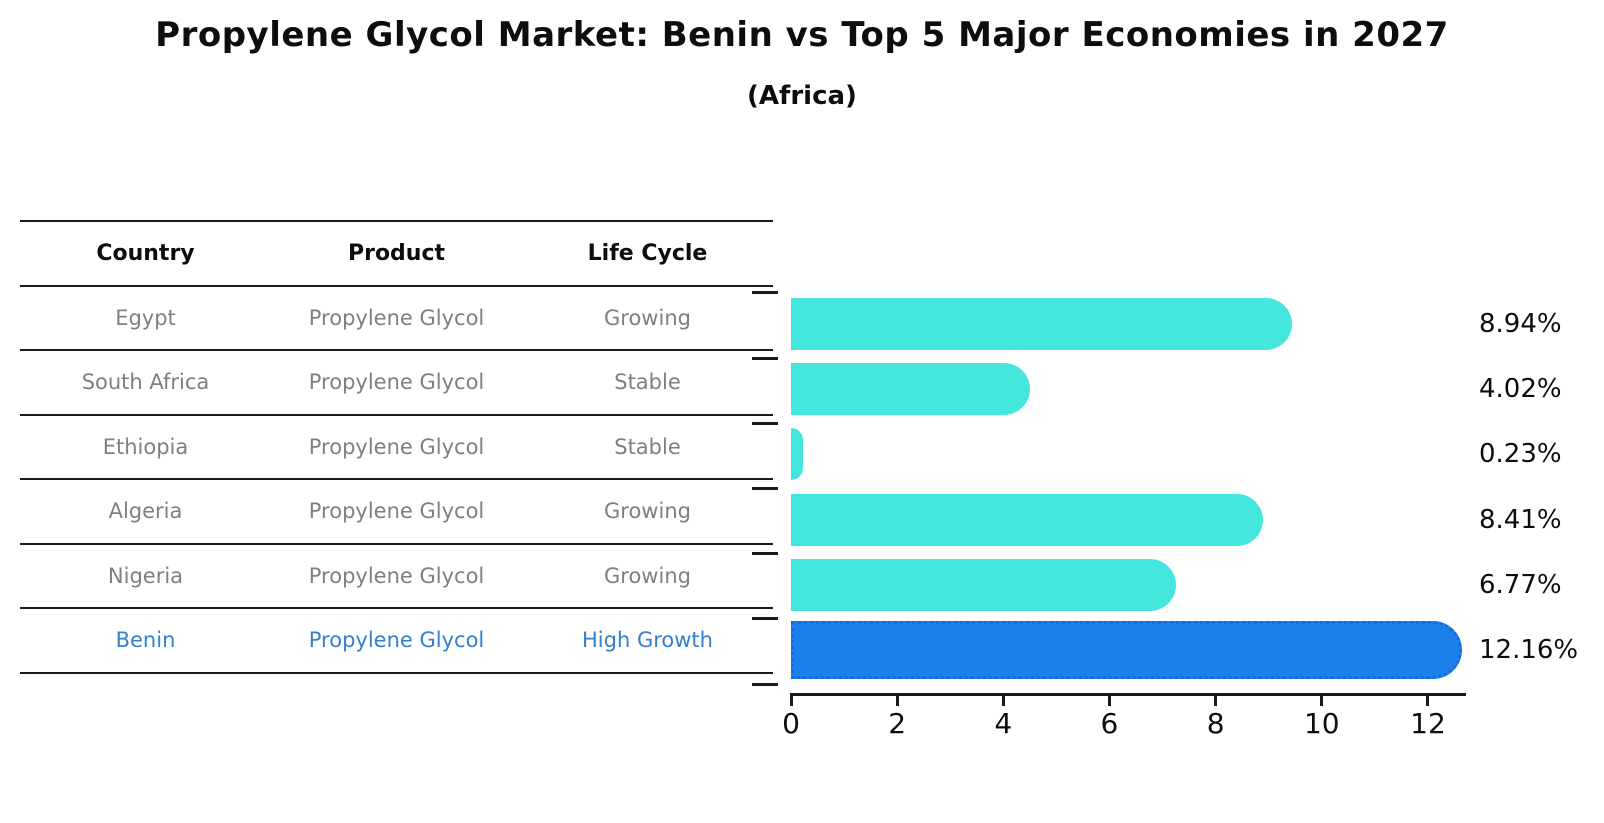 Image resolution: width=1604 pixels, height=823 pixels. Describe the element at coordinates (1027, 519) in the screenshot. I see `bar-algeria` at that location.